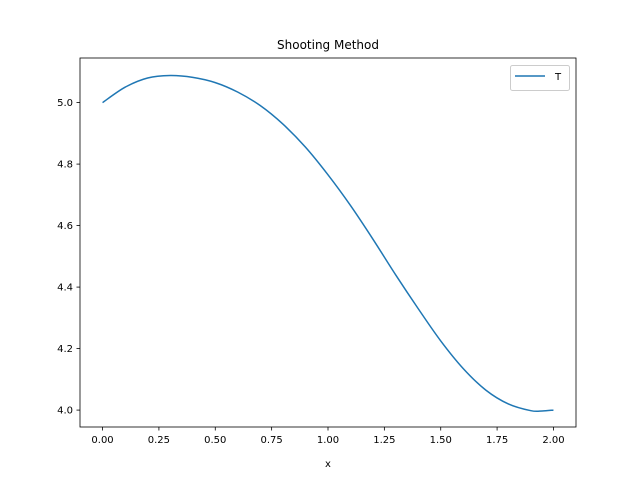 The width and height of the screenshot is (640, 480). What do you see at coordinates (497, 440) in the screenshot?
I see `x-tick-label: 1.75` at bounding box center [497, 440].